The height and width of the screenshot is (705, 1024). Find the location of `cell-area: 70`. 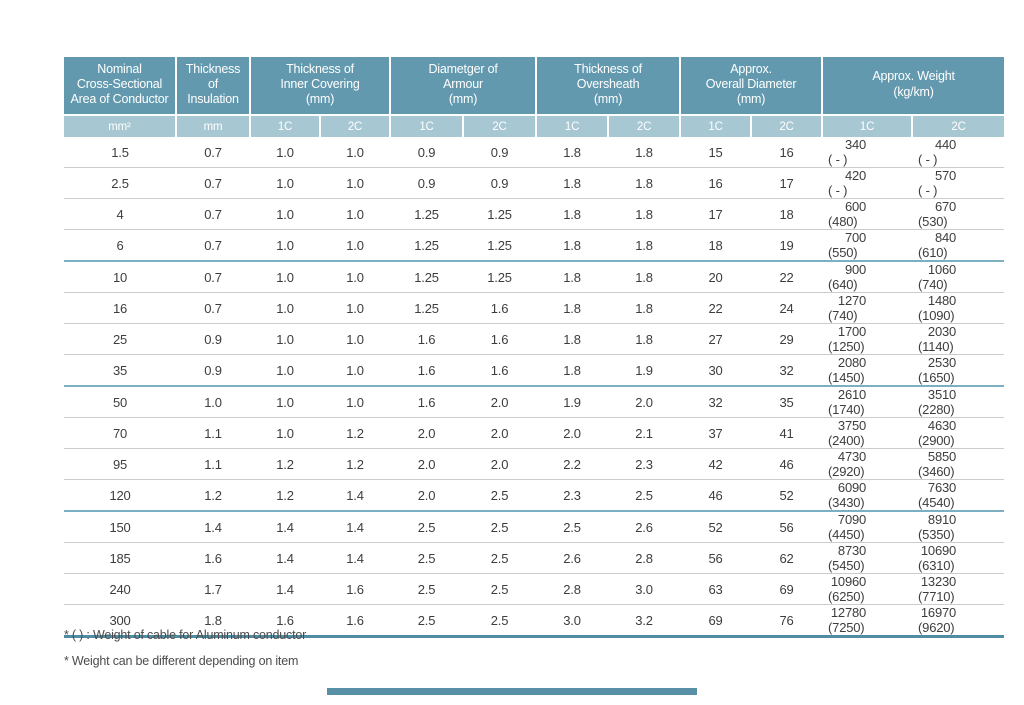

cell-area: 70 is located at coordinates (120, 433).